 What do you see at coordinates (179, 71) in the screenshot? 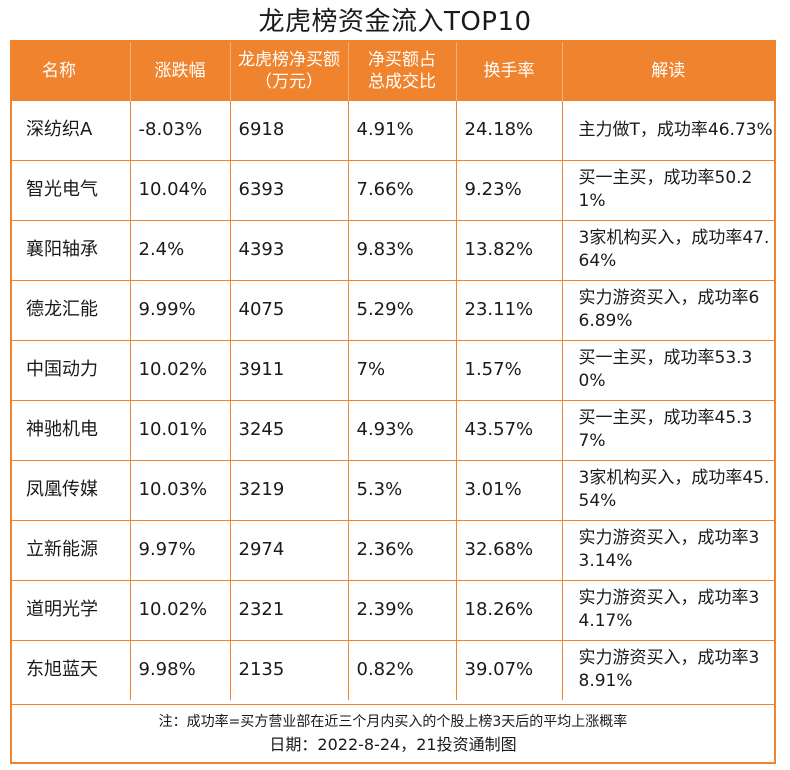
I see `header-change: 涨跌幅` at bounding box center [179, 71].